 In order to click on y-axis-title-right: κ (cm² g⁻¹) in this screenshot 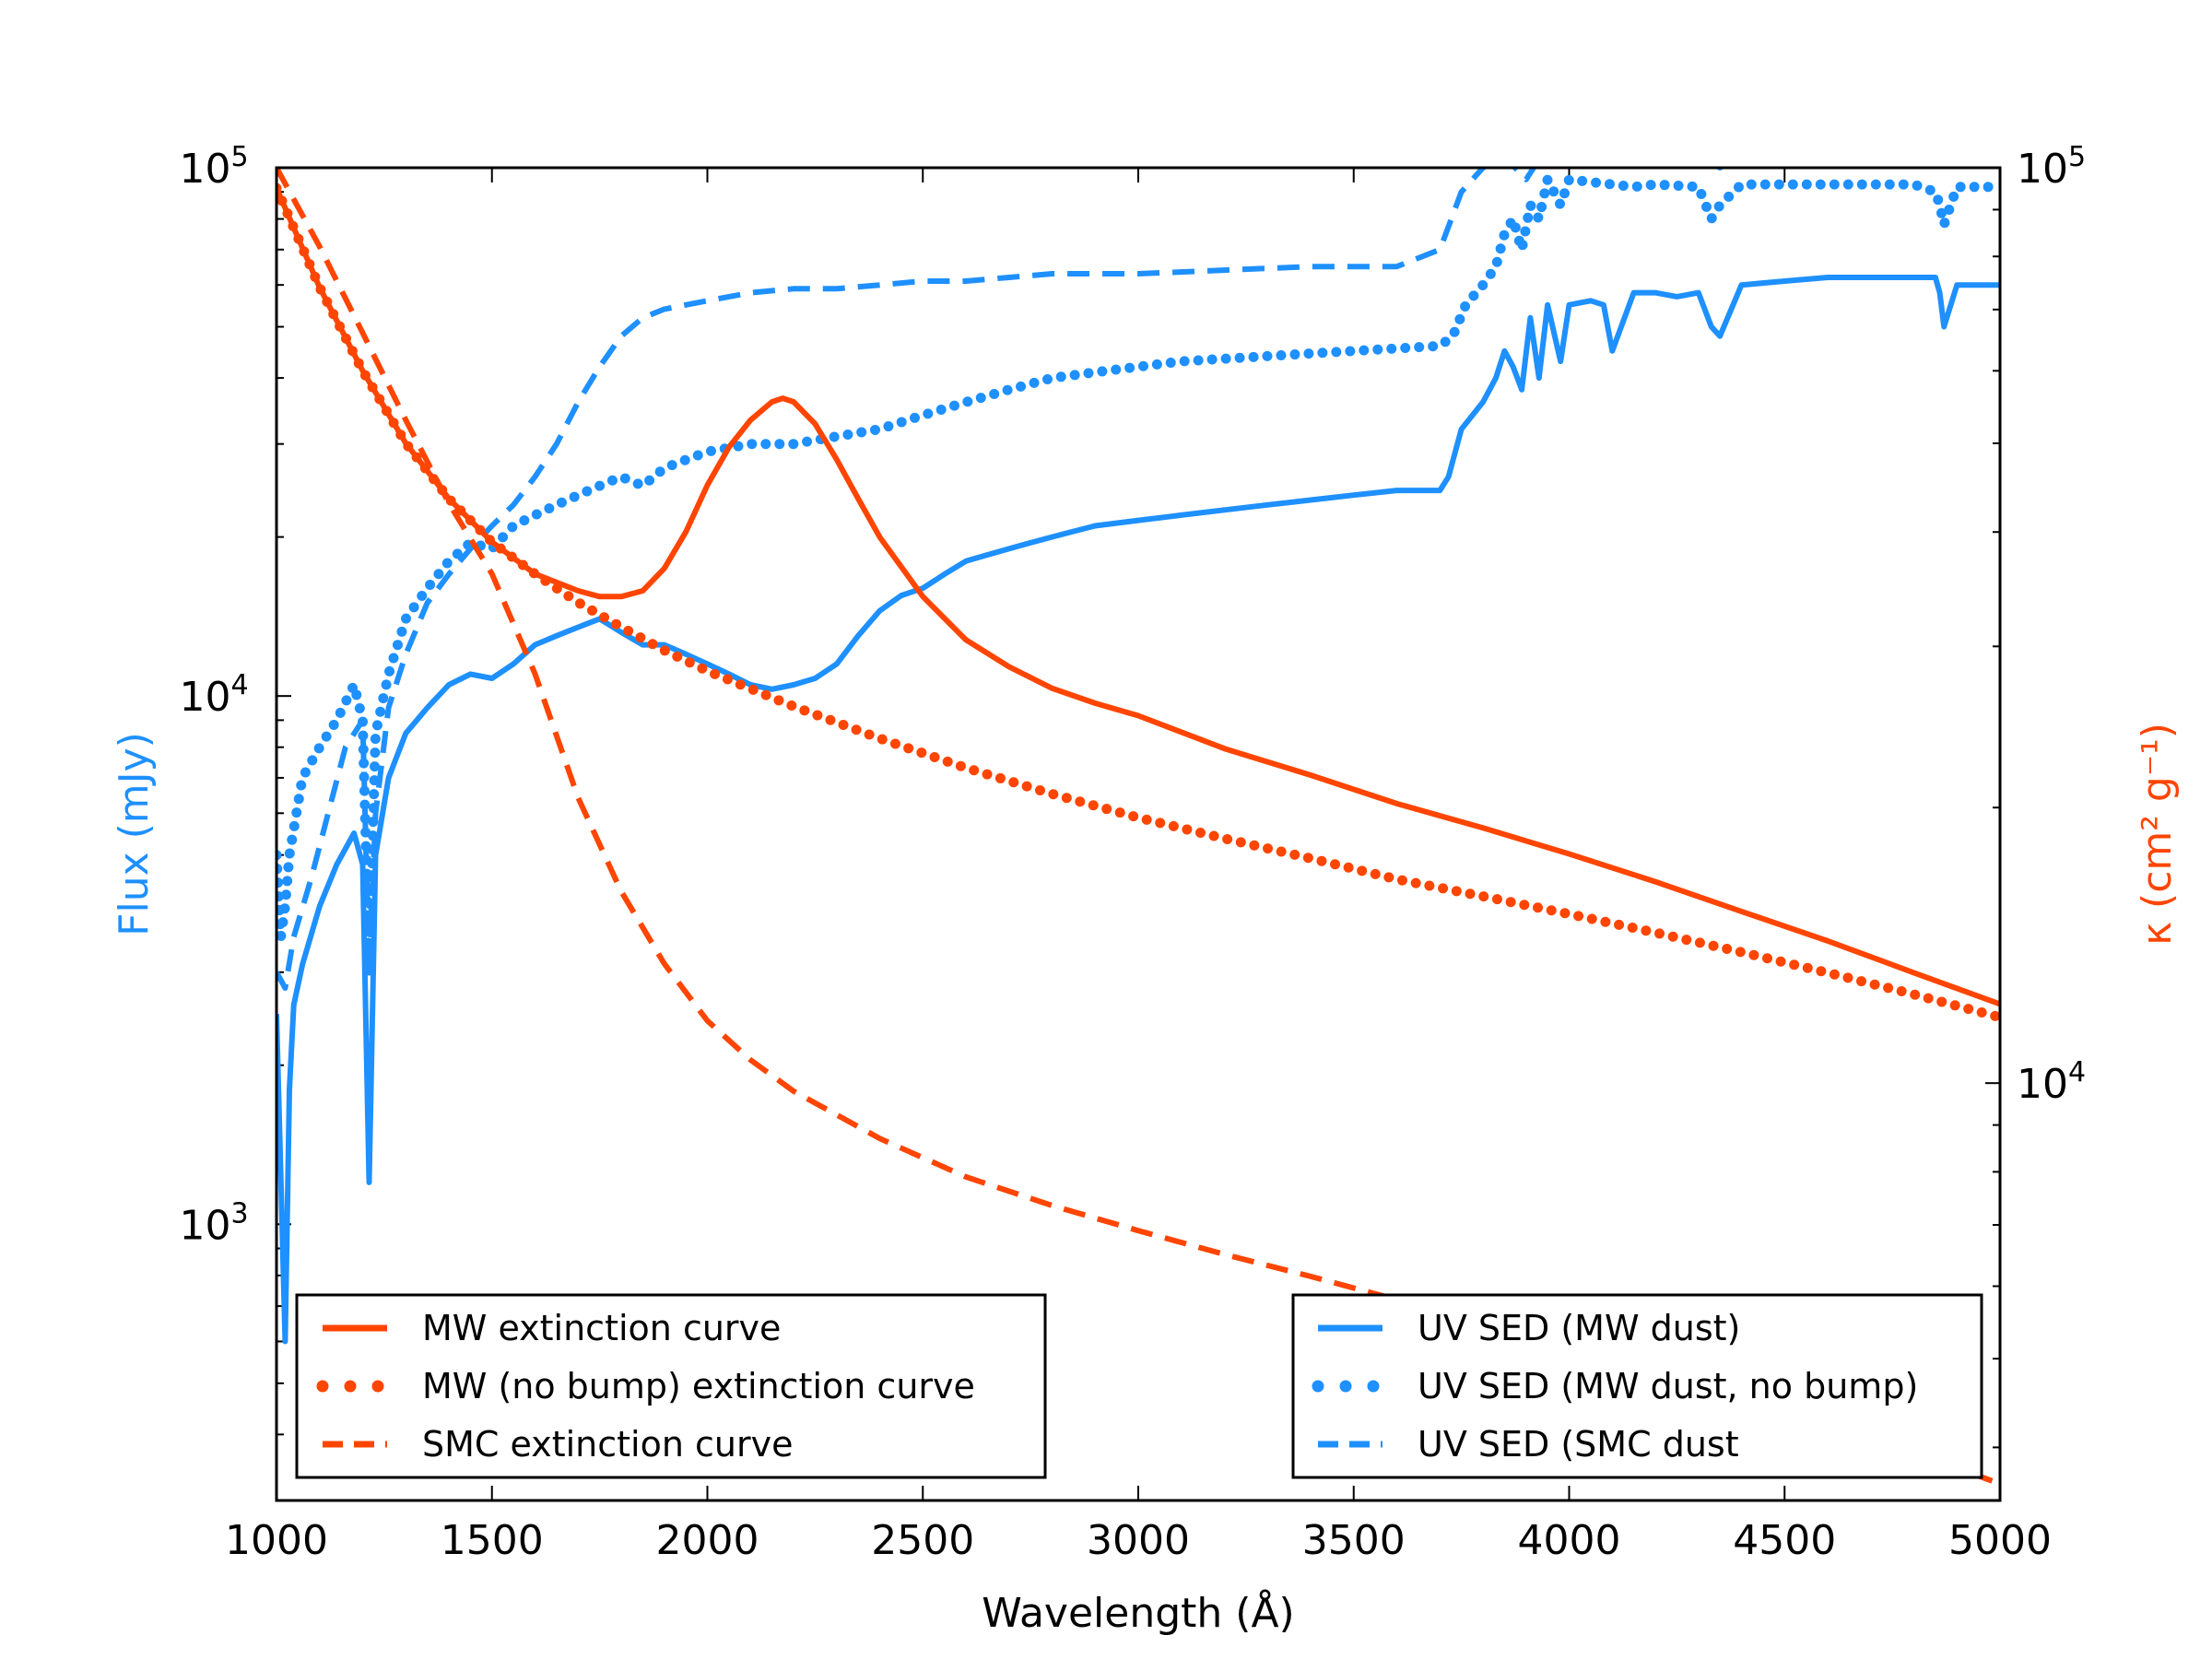, I will do `click(2157, 834)`.